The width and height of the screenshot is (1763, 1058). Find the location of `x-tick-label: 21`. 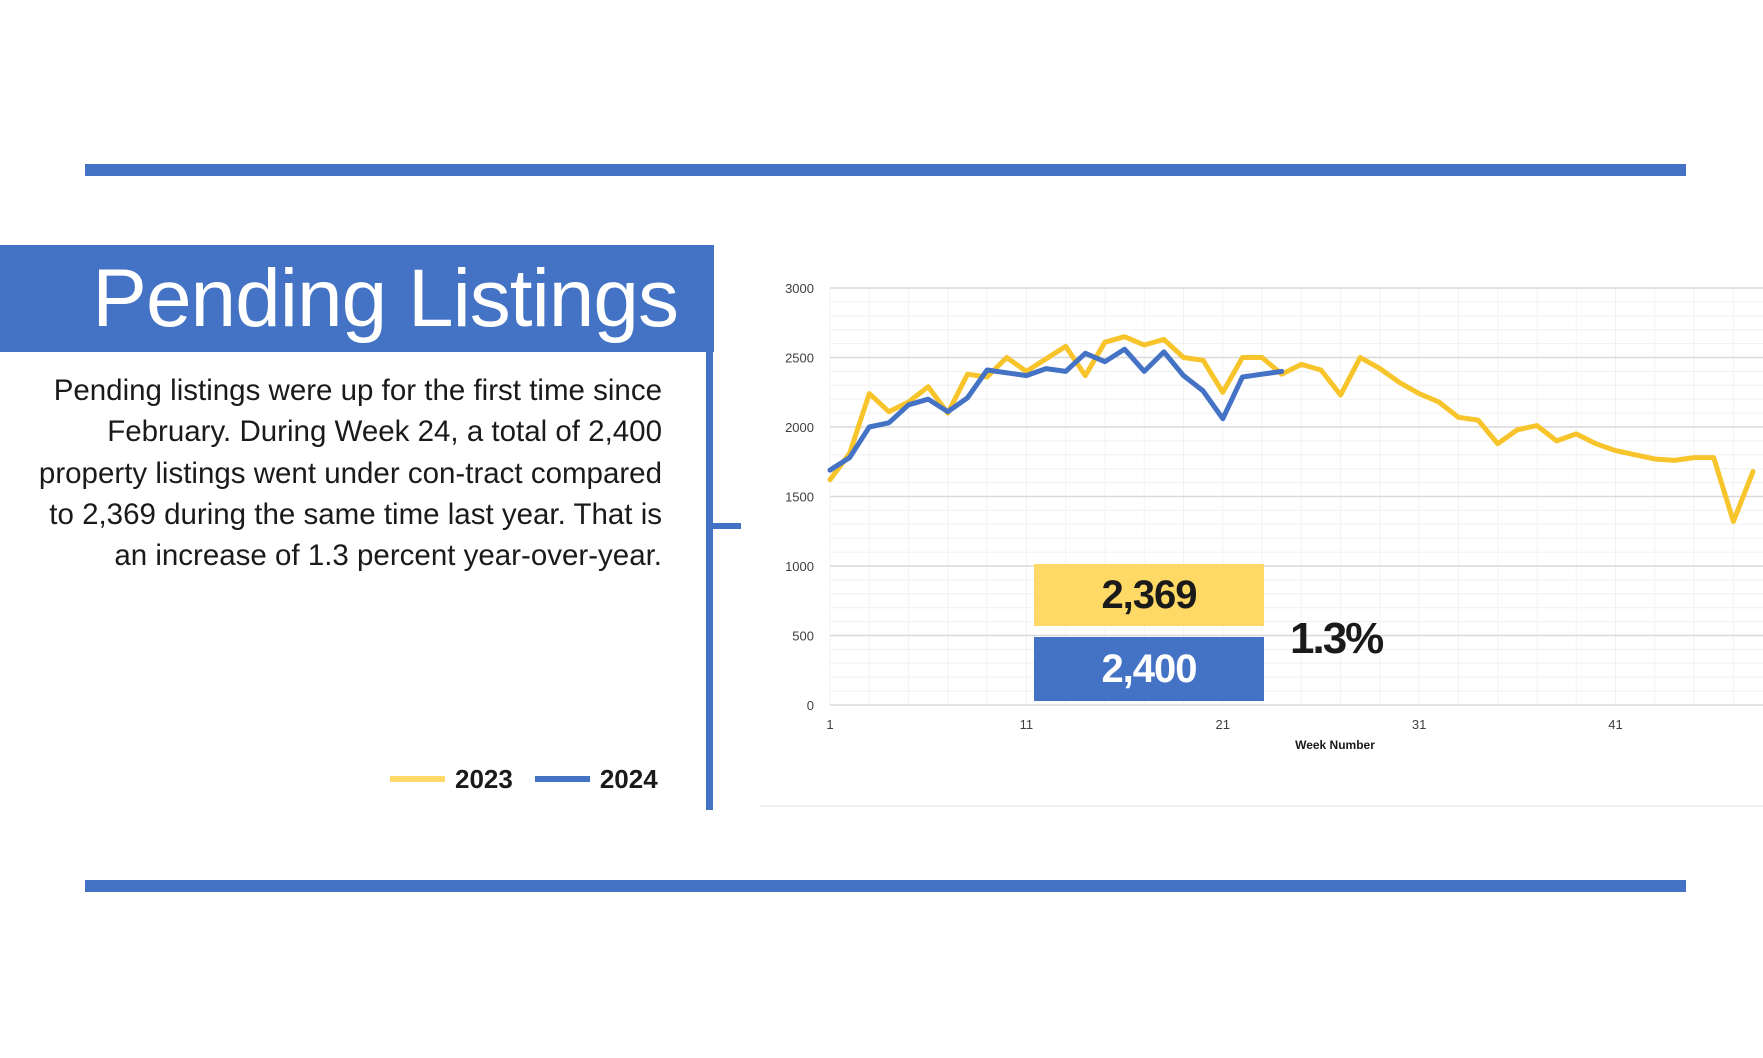

x-tick-label: 21 is located at coordinates (1223, 724).